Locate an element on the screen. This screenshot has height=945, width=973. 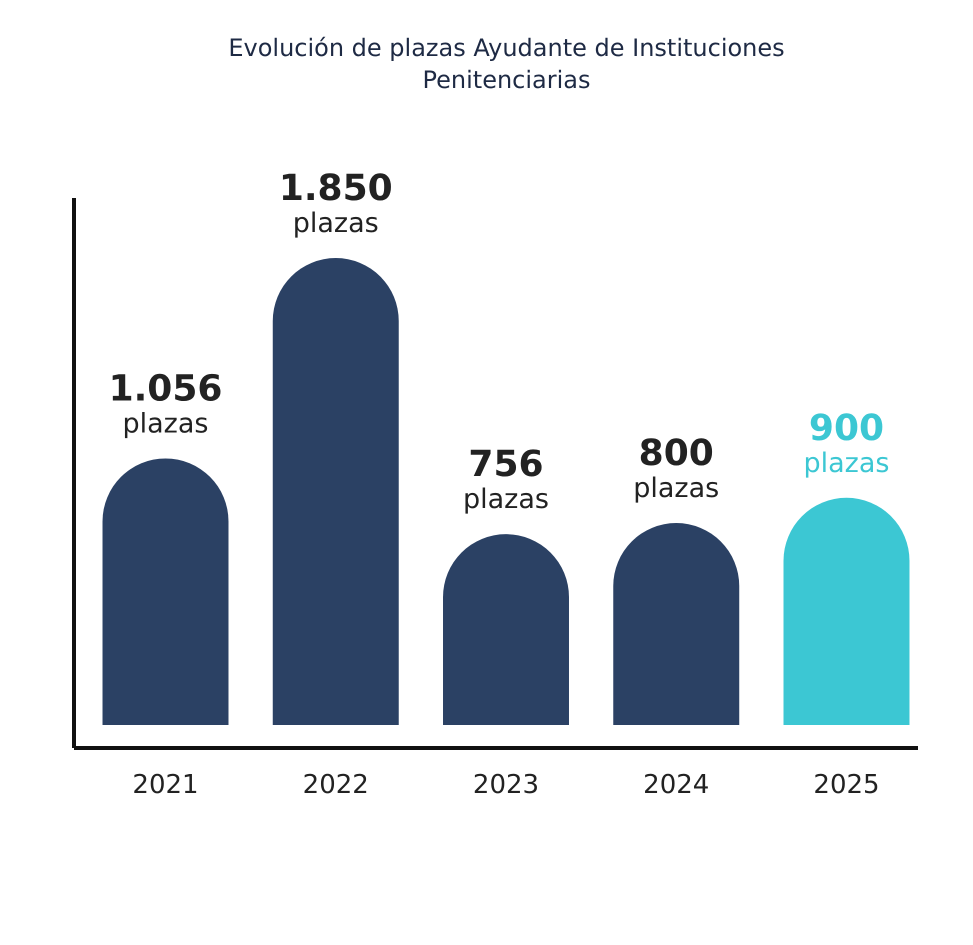
x-tick-label: 2024 is located at coordinates (676, 785).